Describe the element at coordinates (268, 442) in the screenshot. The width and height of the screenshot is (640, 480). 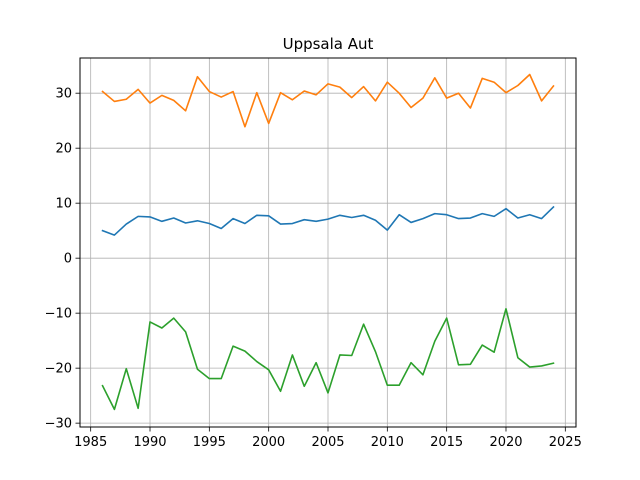
I see `x-tick-label: 2000` at that location.